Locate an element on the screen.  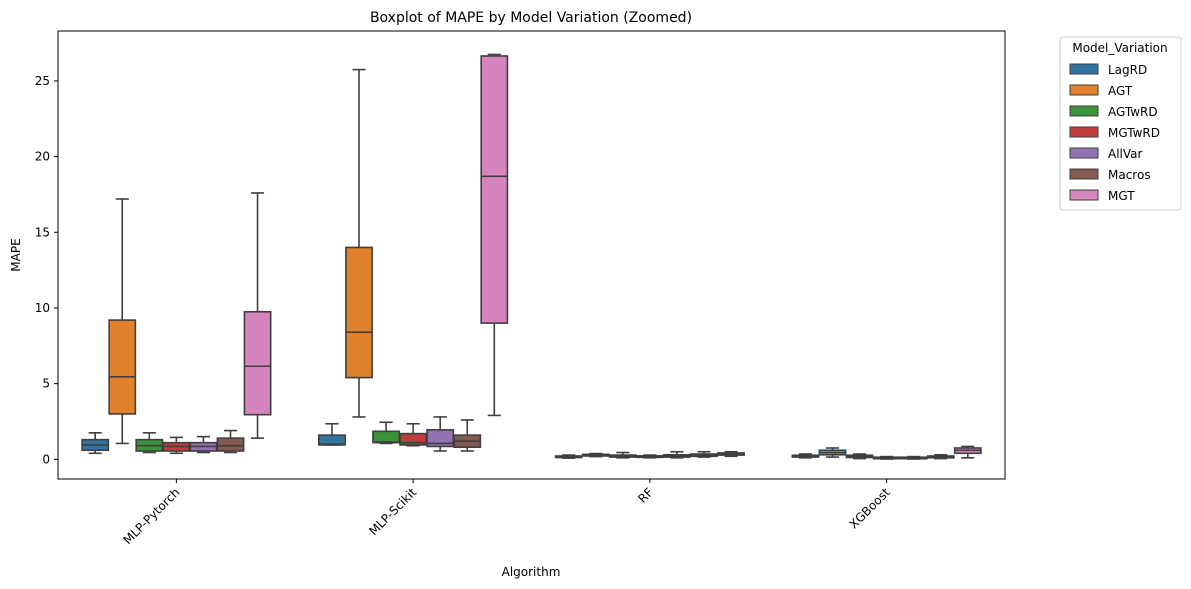
legend-item: AllVar is located at coordinates (1106, 154).